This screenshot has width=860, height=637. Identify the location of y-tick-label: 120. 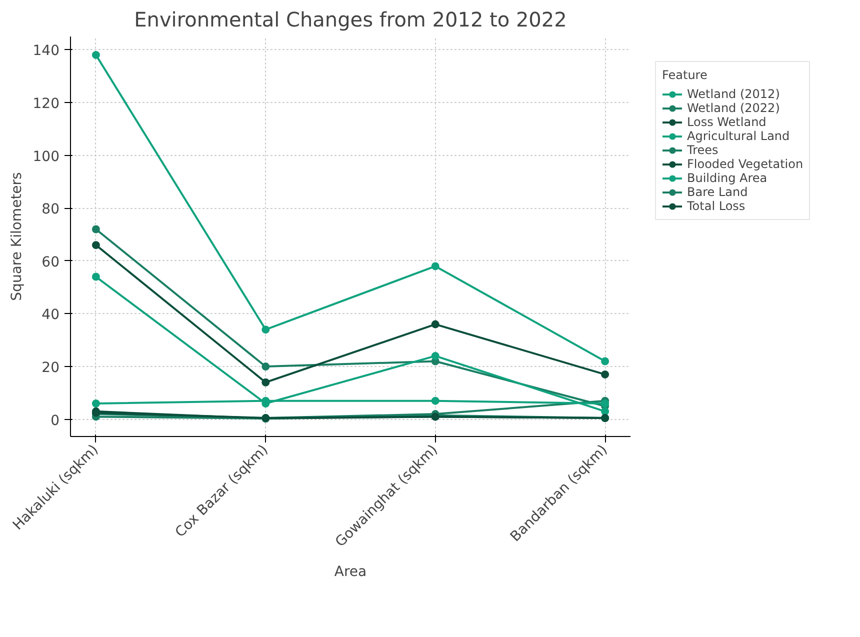
(46, 104).